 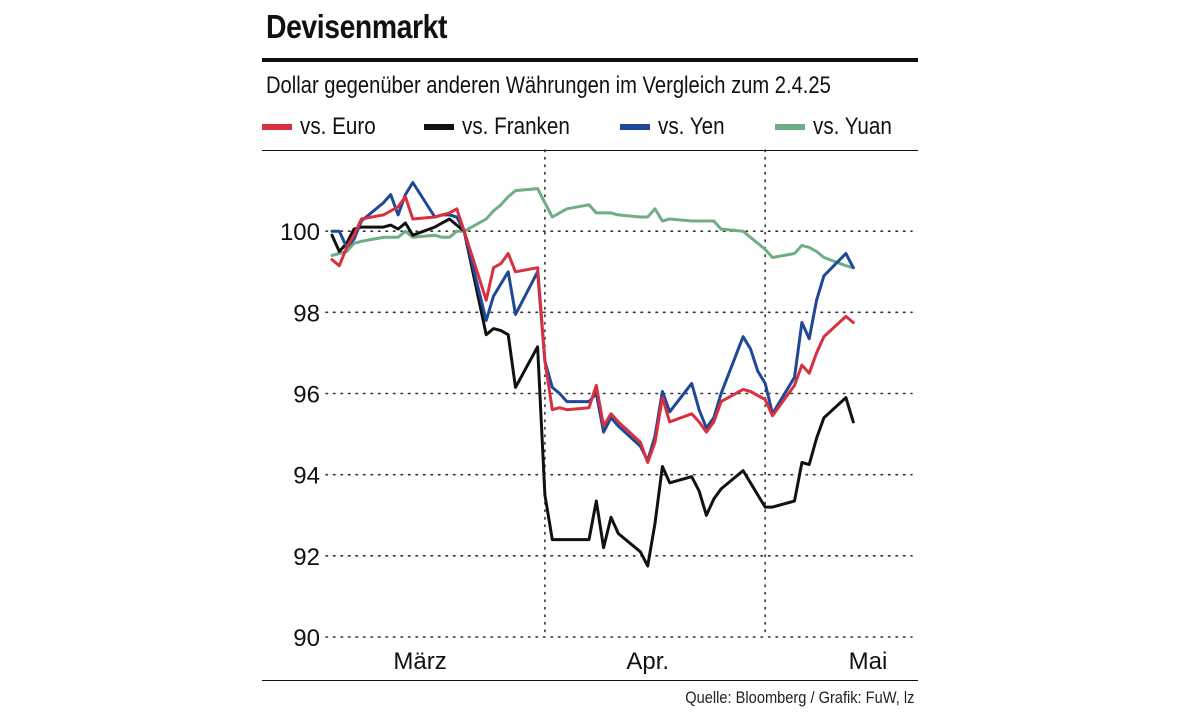 What do you see at coordinates (590, 150) in the screenshot?
I see `legend-rule` at bounding box center [590, 150].